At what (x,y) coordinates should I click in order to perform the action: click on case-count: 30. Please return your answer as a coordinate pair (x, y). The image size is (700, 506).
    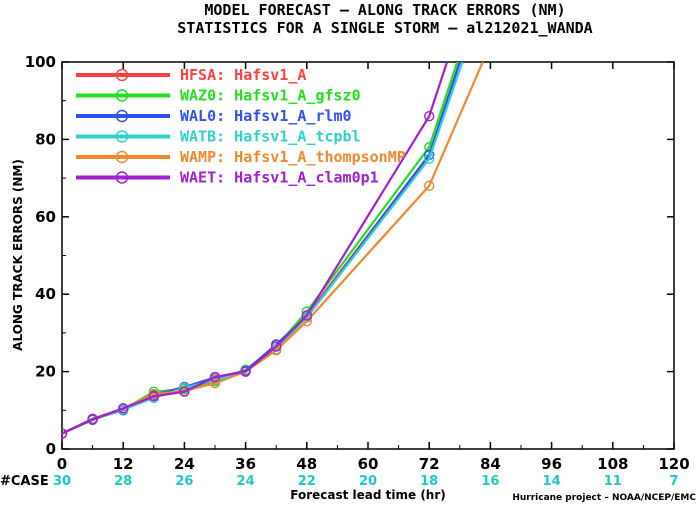
    Looking at the image, I should click on (62, 481).